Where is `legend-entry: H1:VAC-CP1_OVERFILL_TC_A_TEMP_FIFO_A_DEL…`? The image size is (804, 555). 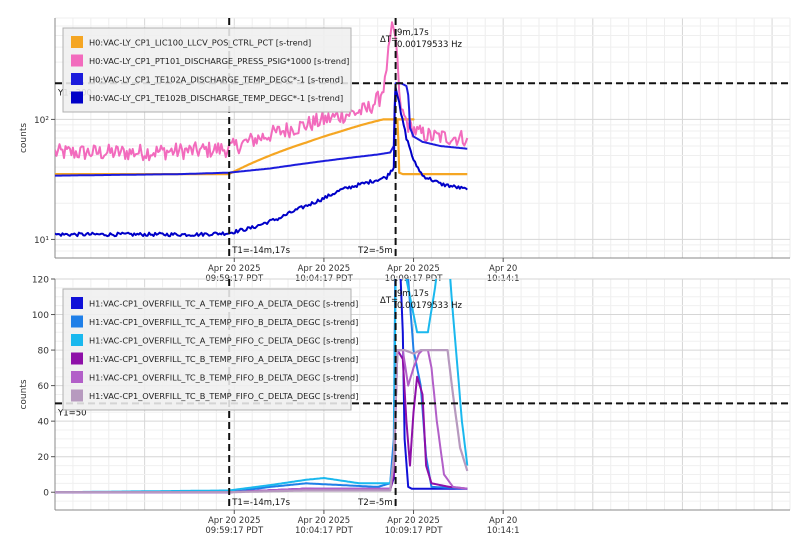
legend-entry: H1:VAC-CP1_OVERFILL_TC_A_TEMP_FIFO_A_DEL… is located at coordinates (223, 304).